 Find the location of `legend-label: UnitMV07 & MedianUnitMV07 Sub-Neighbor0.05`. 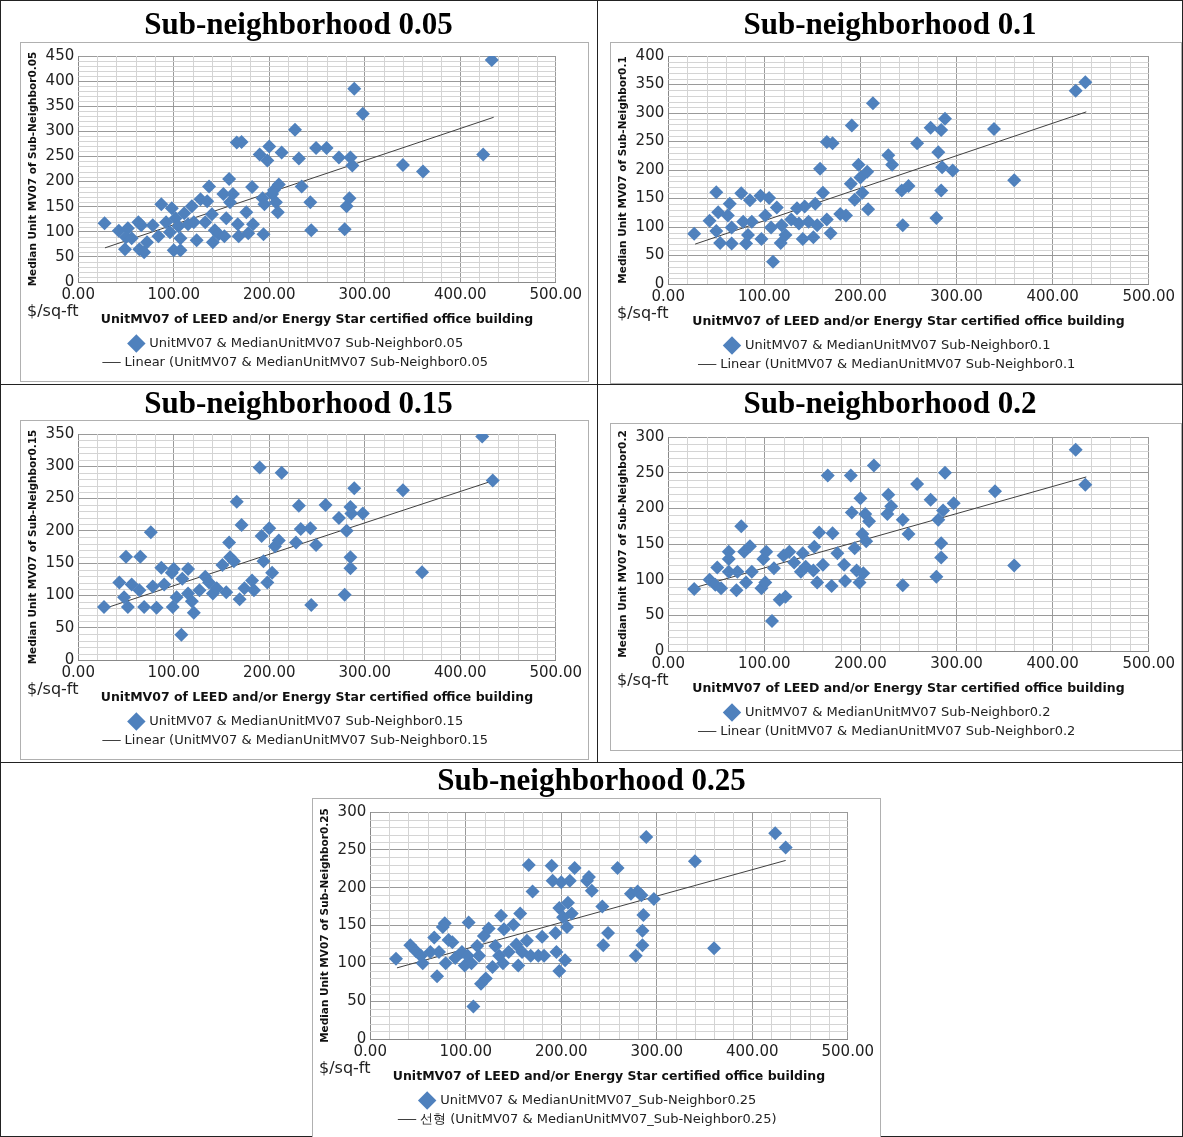

legend-label: UnitMV07 & MedianUnitMV07 Sub-Neighbor0.05 is located at coordinates (306, 342).